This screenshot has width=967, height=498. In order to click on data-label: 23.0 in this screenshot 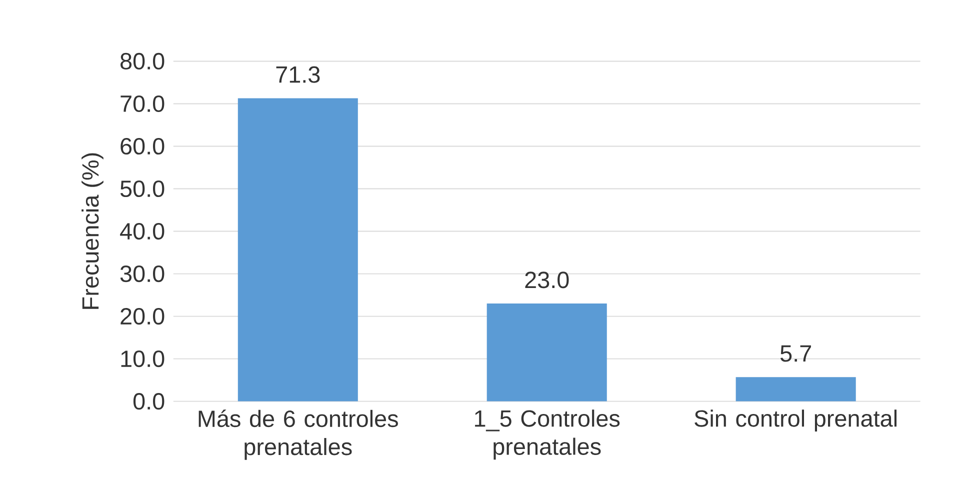, I will do `click(547, 280)`.